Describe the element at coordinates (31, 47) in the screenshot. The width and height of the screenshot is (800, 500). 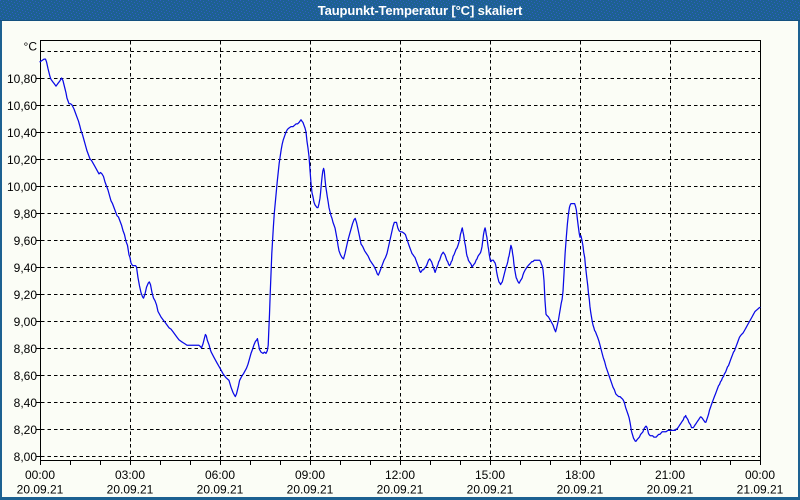
I see `svg-text: °C` at that location.